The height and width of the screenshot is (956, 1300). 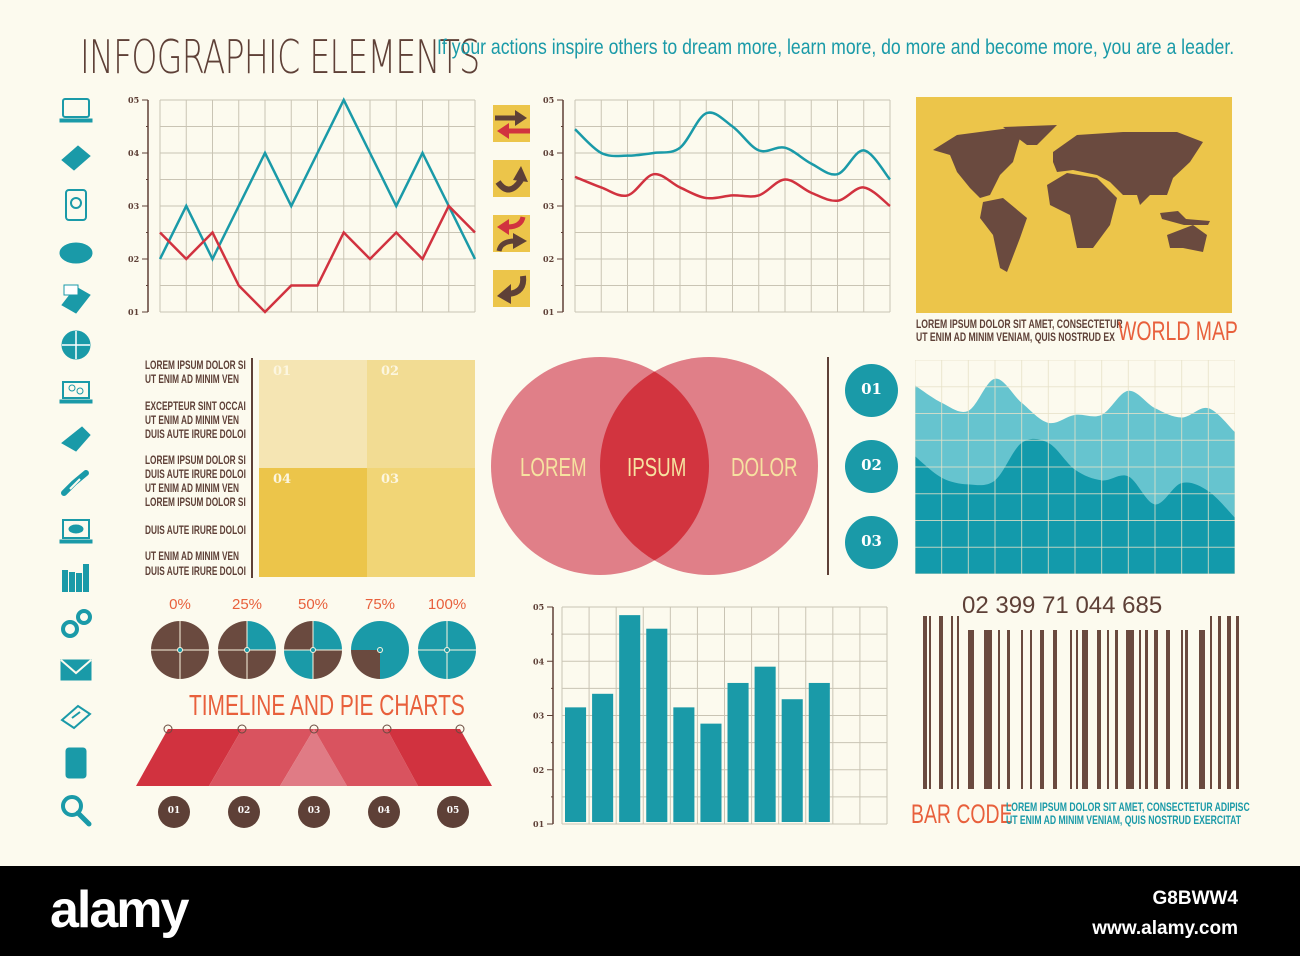 What do you see at coordinates (76, 623) in the screenshot?
I see `gears-icon` at bounding box center [76, 623].